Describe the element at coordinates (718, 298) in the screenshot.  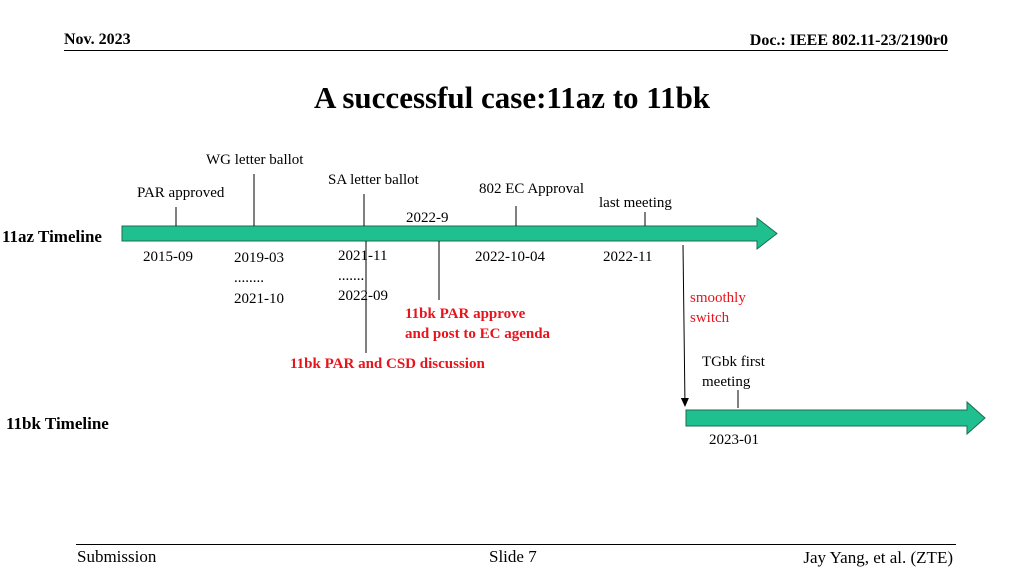
I see `annotation-smoothly-line1: smoothly` at that location.